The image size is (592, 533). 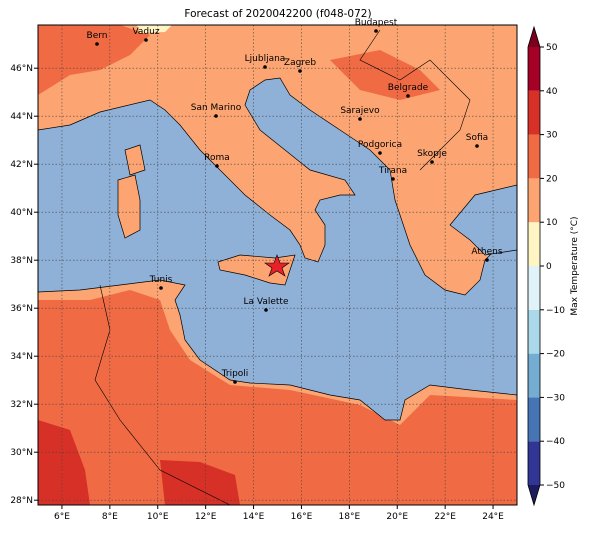 What do you see at coordinates (493, 517) in the screenshot?
I see `x-tick-label: 24°E` at bounding box center [493, 517].